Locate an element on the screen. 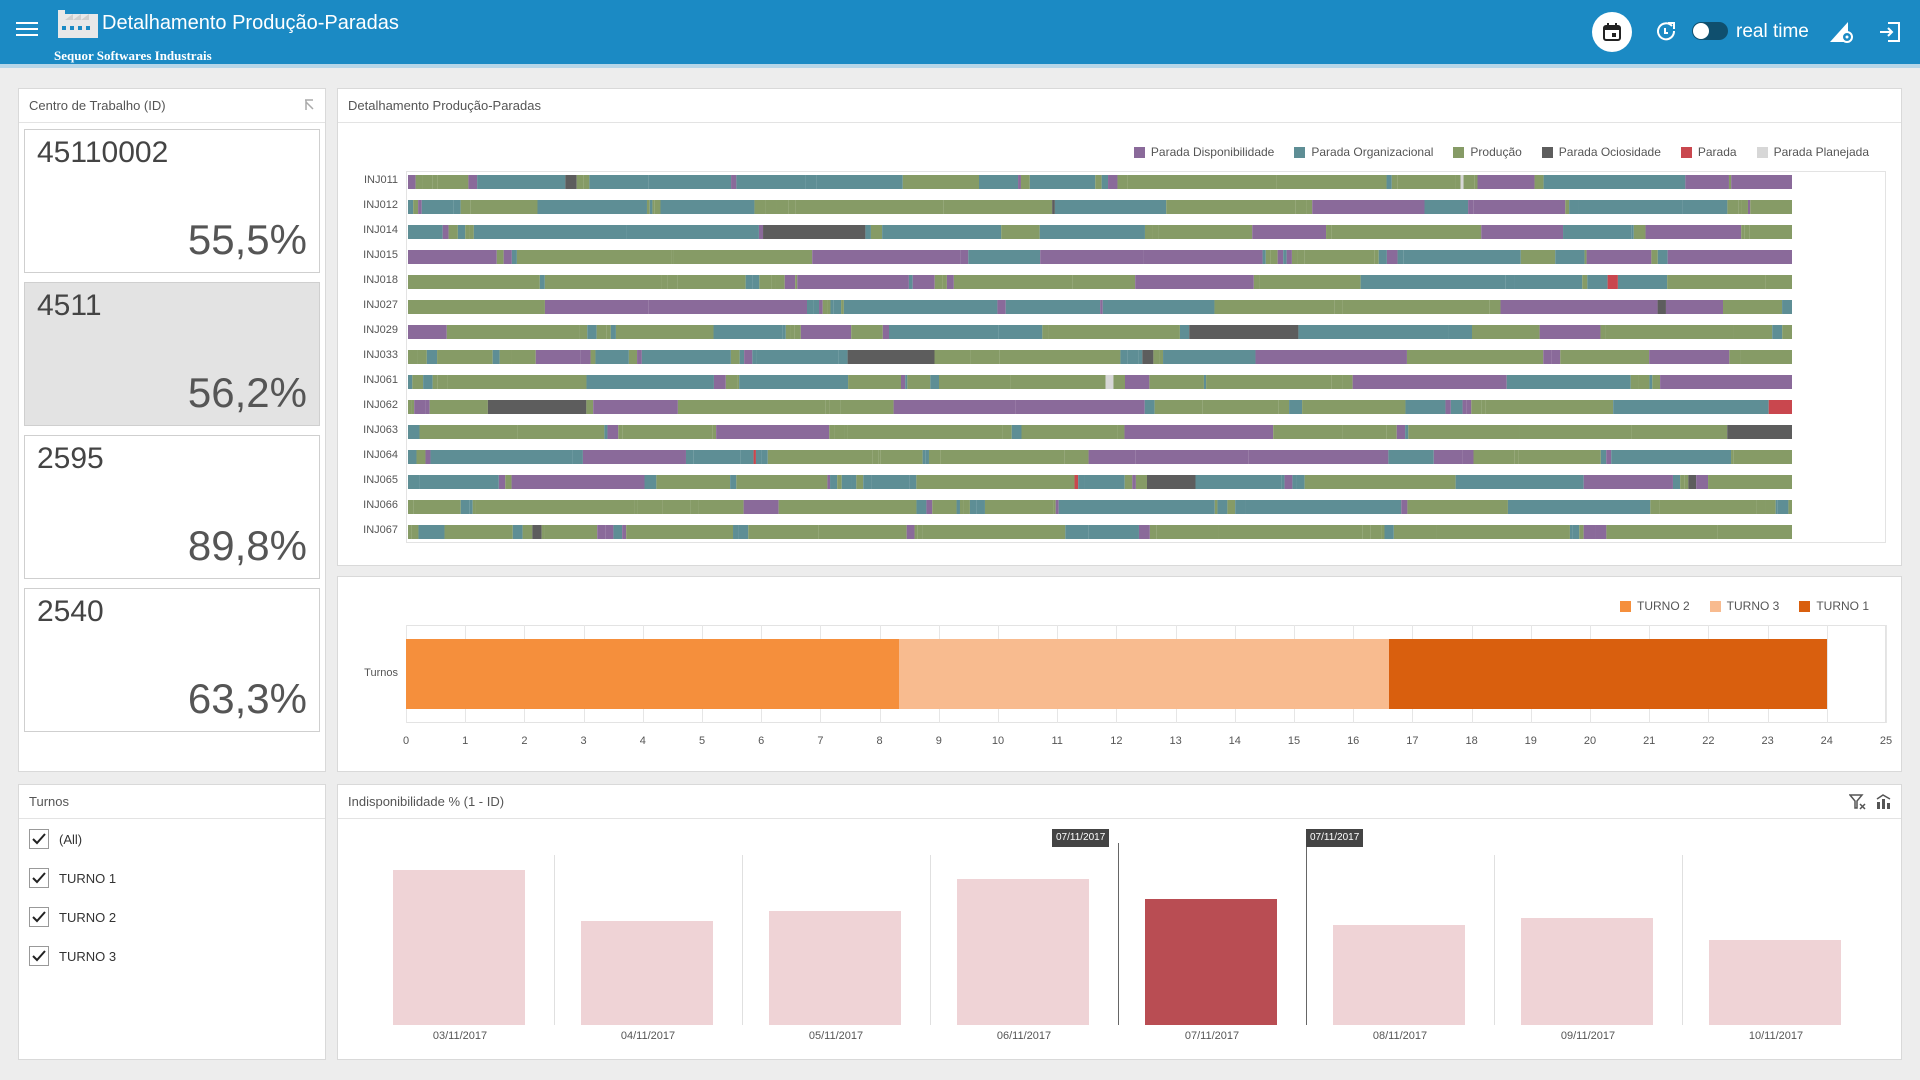  legend-item: Parada Organizacional is located at coordinates (1363, 152).